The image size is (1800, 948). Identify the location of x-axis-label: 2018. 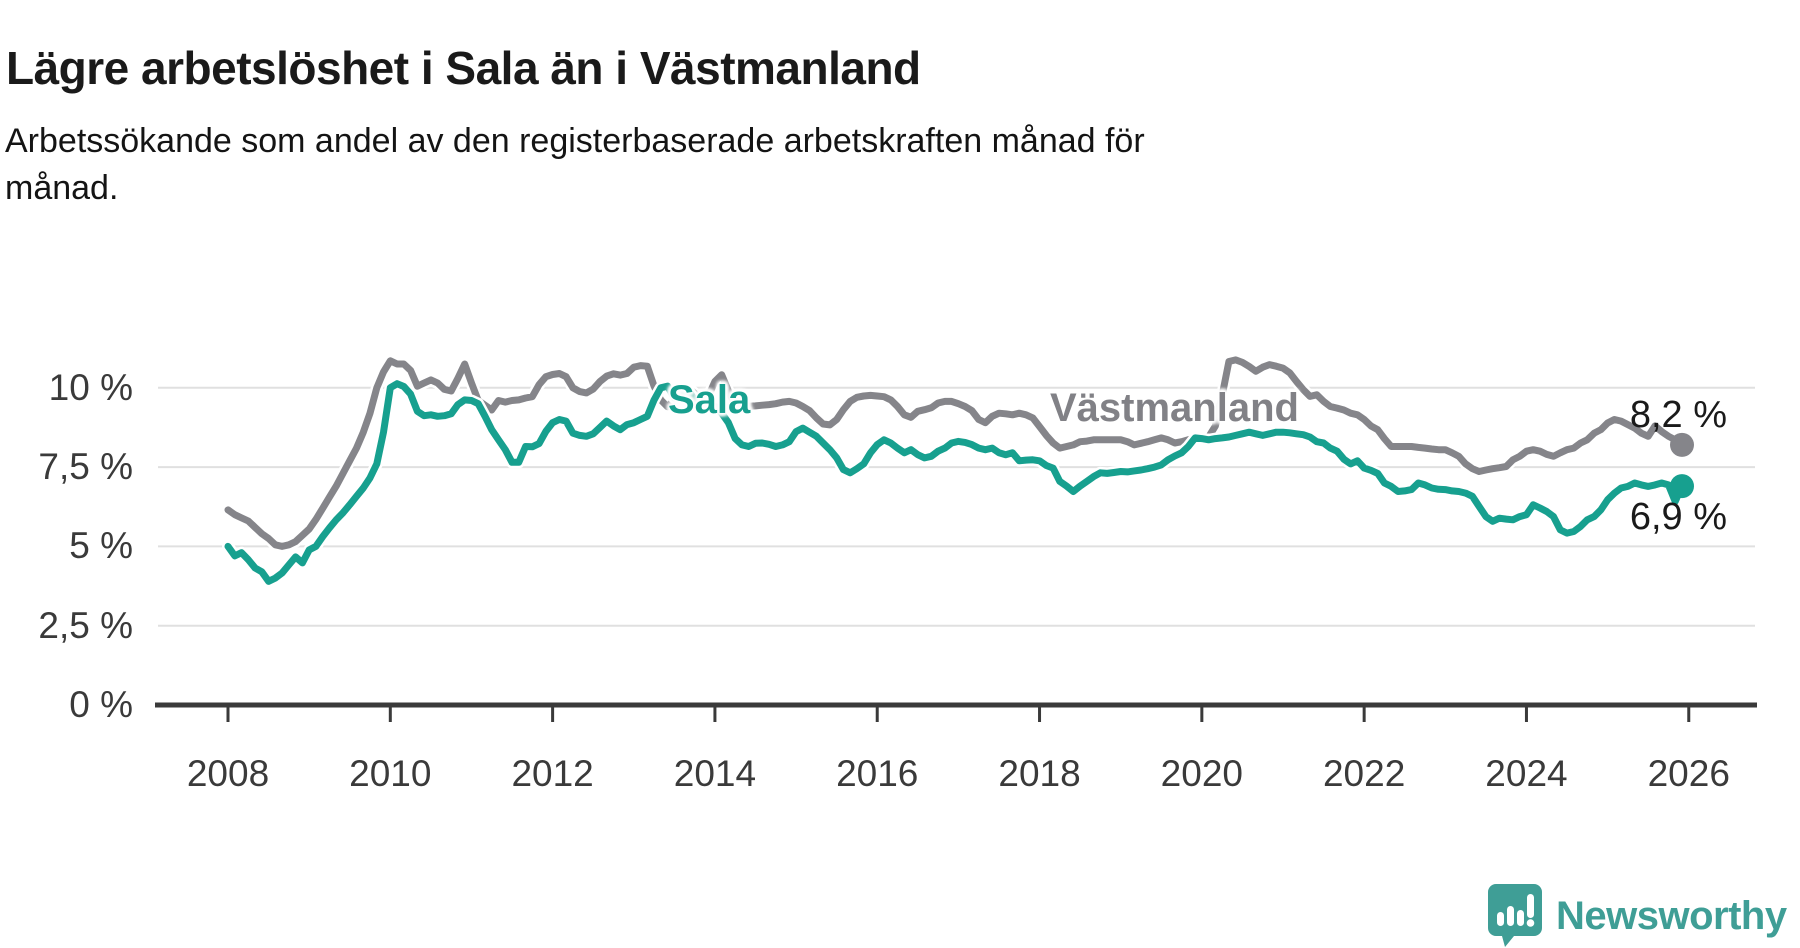
(1039, 773).